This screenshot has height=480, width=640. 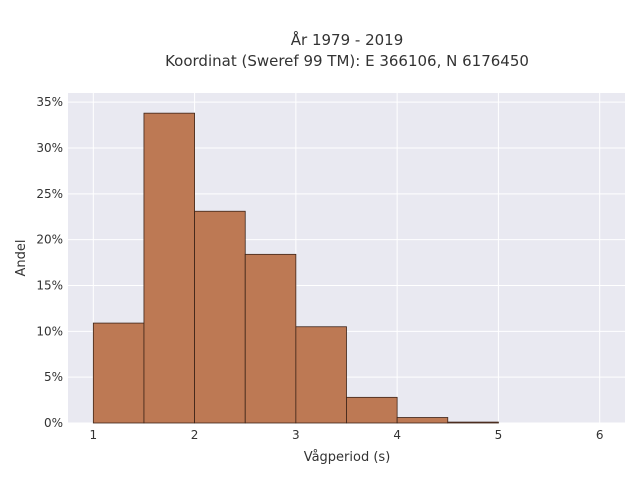 I want to click on x-tick-label: 2, so click(x=195, y=435).